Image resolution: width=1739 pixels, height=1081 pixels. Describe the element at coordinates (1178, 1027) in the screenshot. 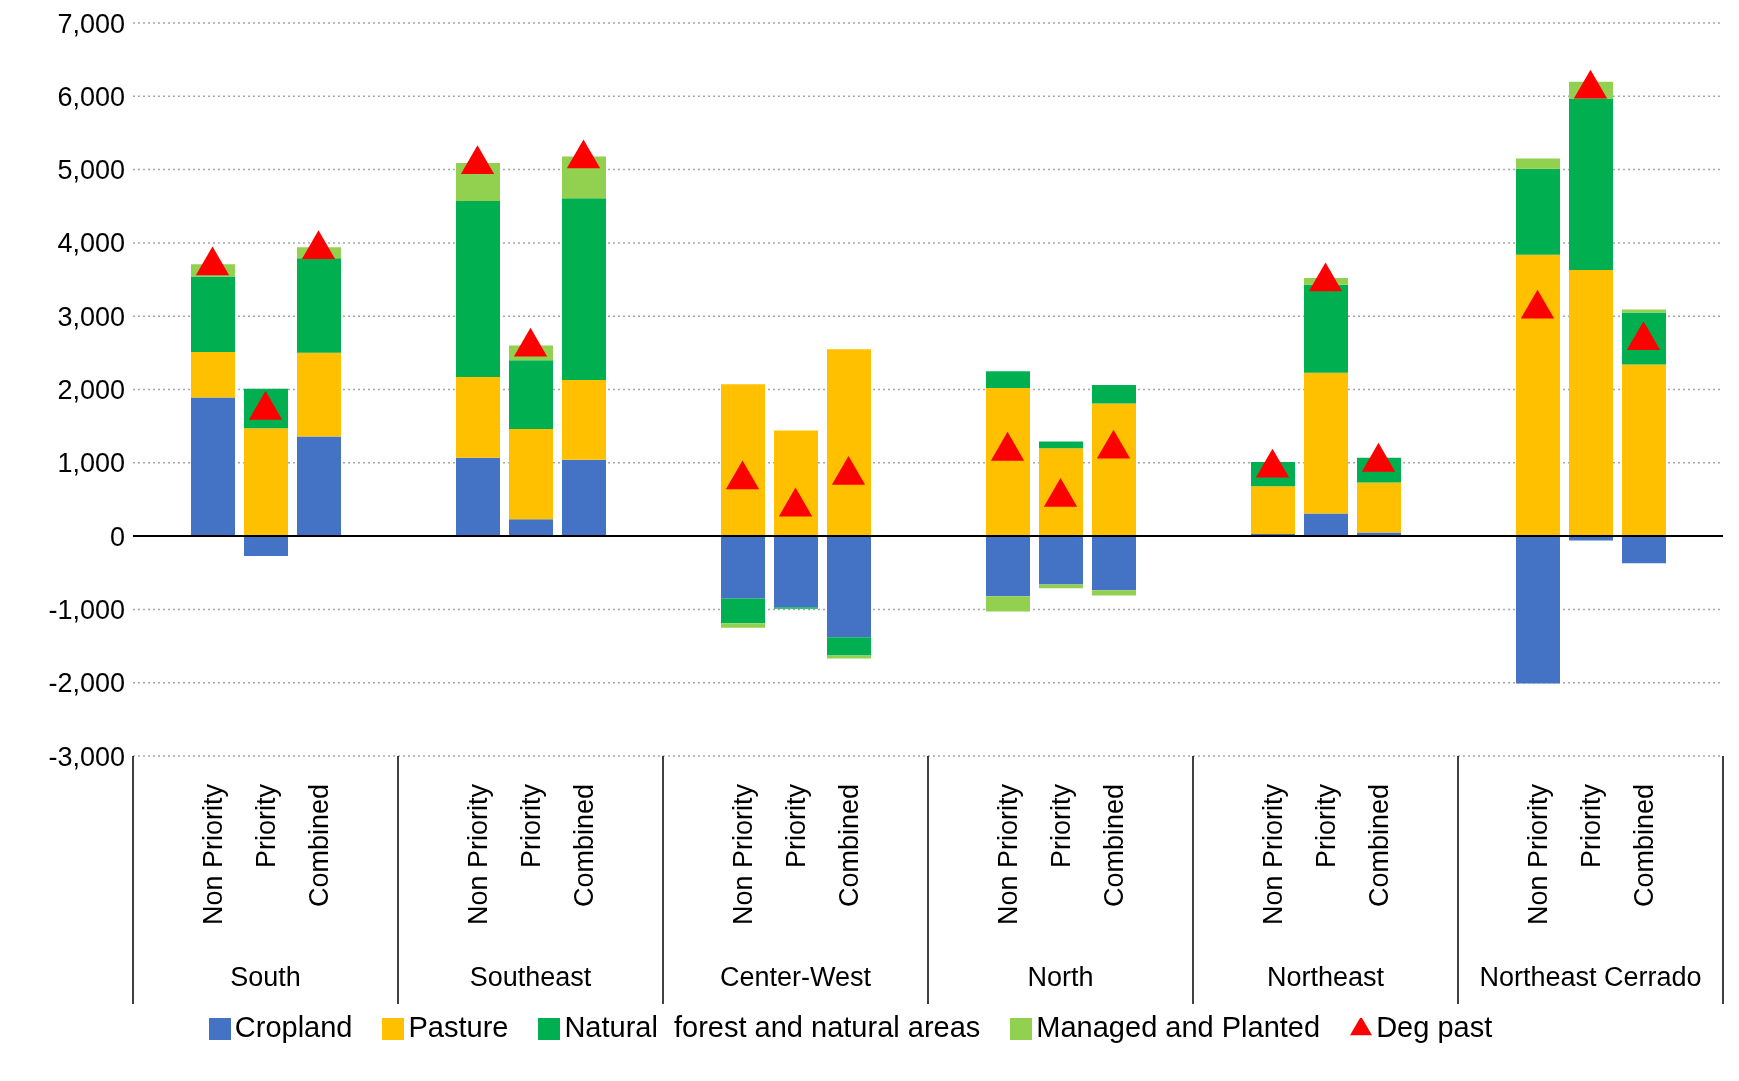

I see `legend-label: Managed and Planted` at that location.